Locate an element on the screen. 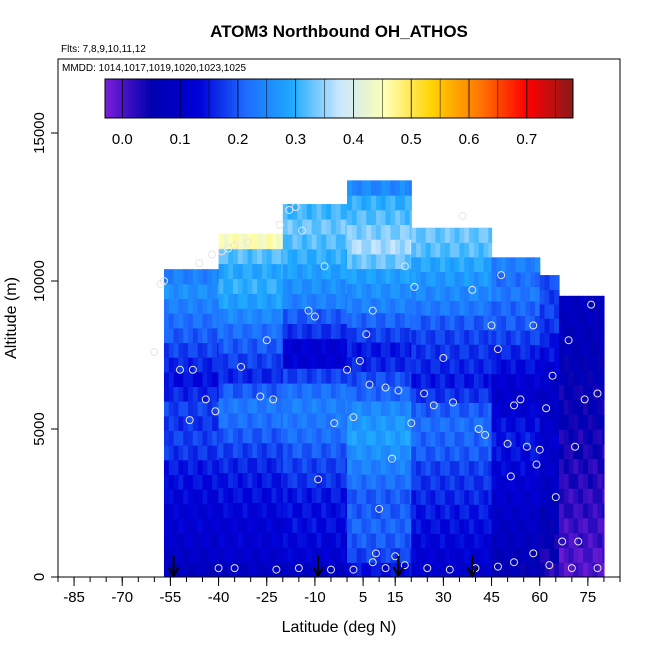 The width and height of the screenshot is (650, 650). dates-label: MMDD: 1014,1017,1019,1020,1023,1025 is located at coordinates (154, 68).